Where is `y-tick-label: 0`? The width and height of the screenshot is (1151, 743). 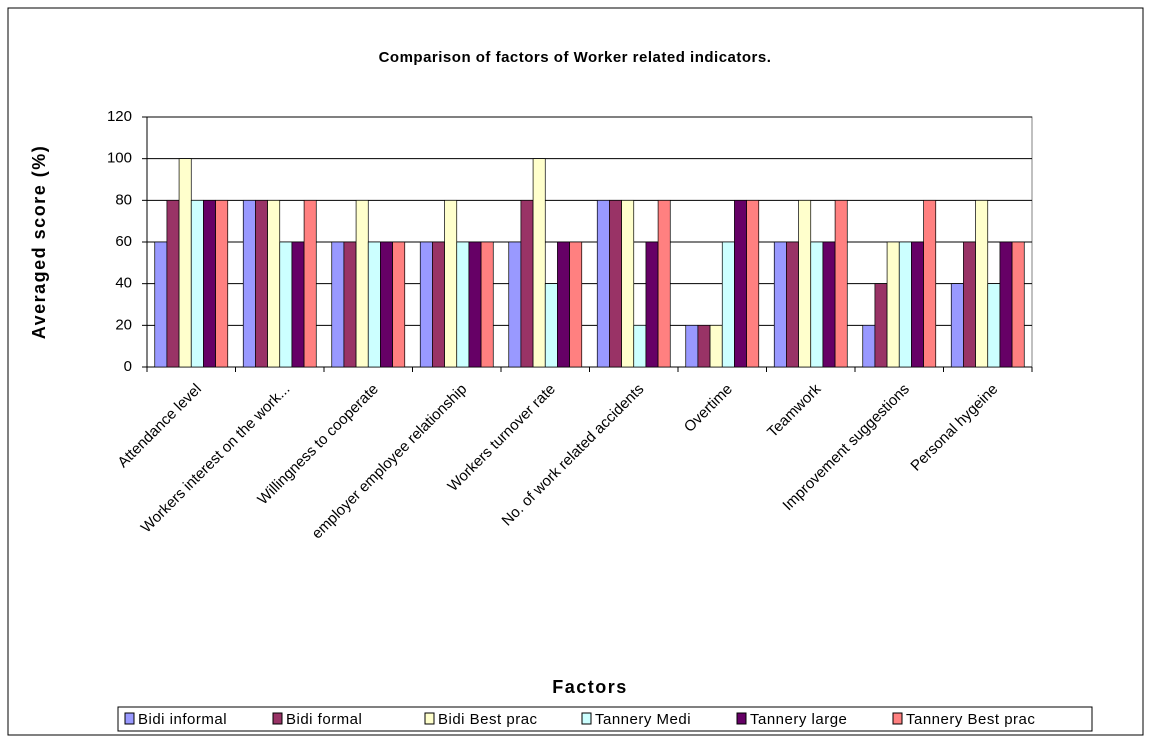 y-tick-label: 0 is located at coordinates (128, 366).